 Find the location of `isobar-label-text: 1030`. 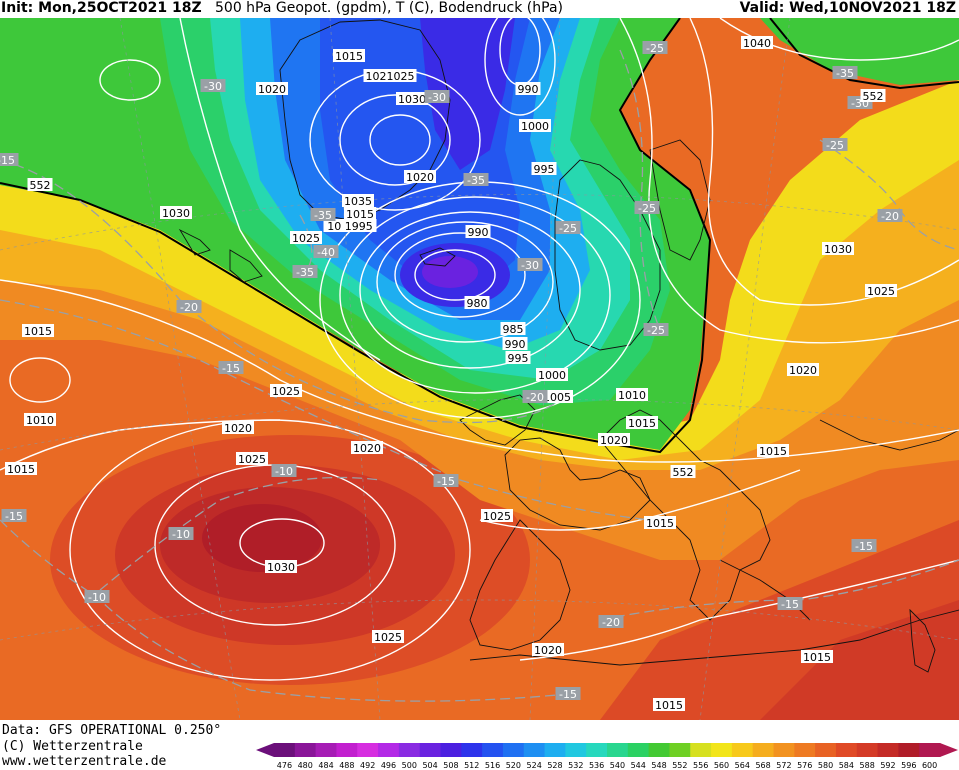

isobar-label-text: 1030 is located at coordinates (176, 213).